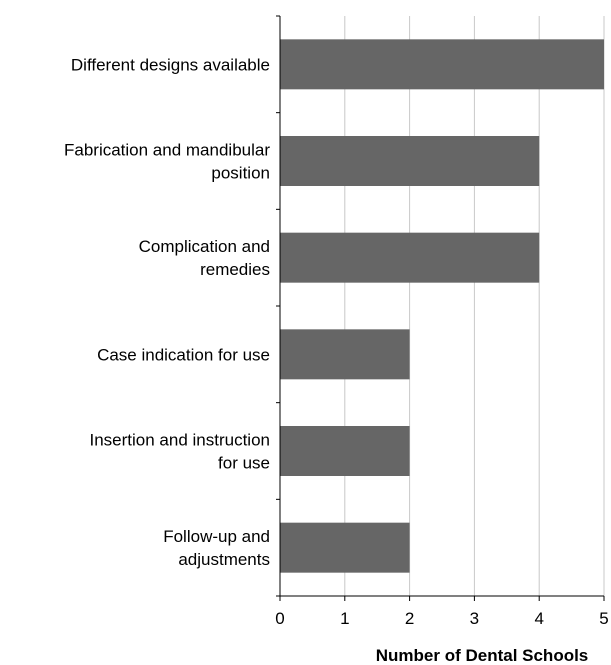 The image size is (611, 665). I want to click on x-tick-label: 4, so click(538, 618).